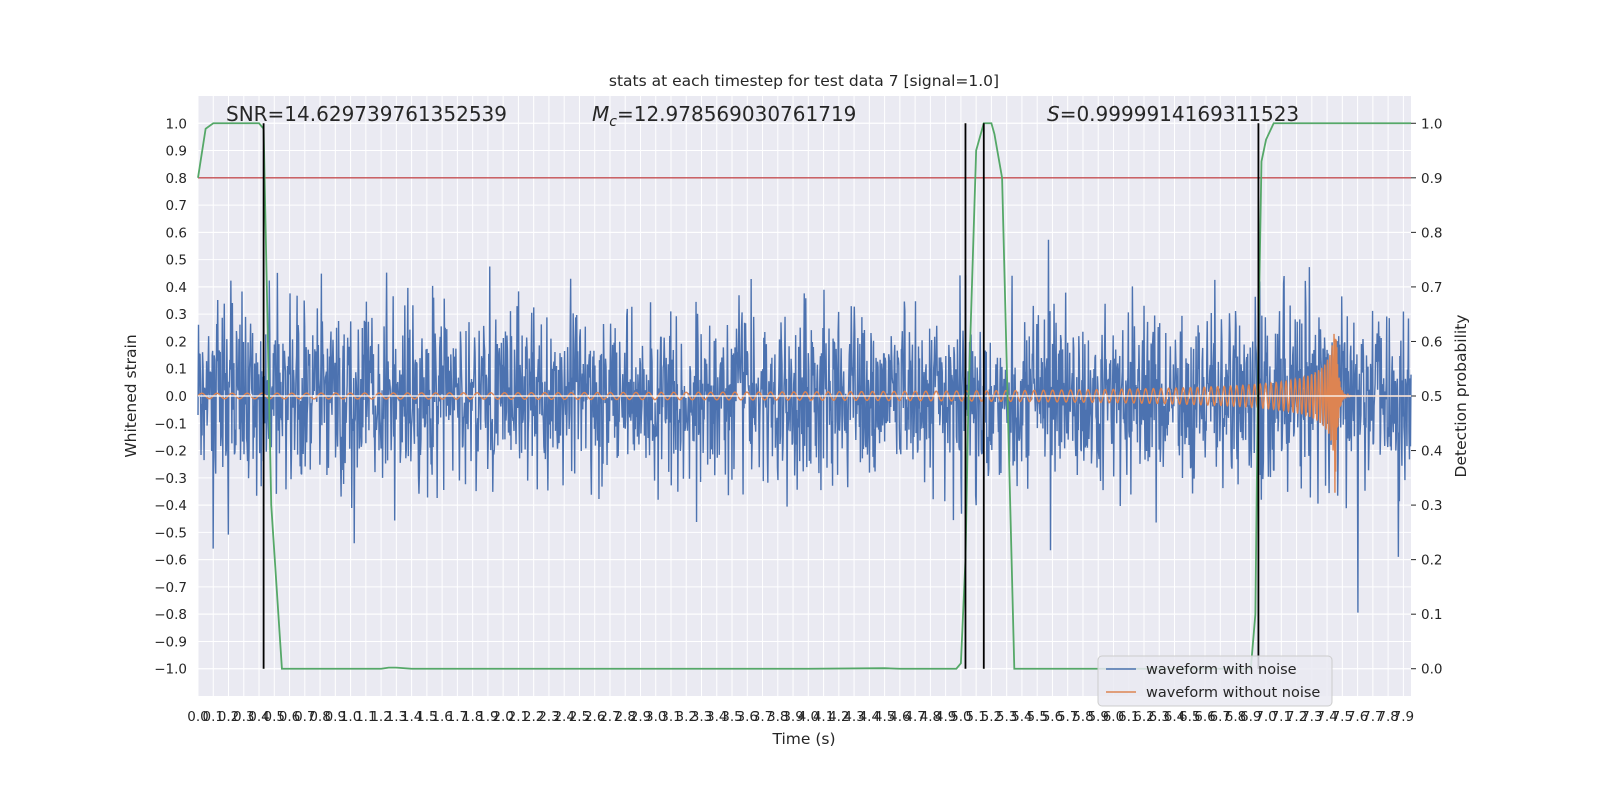 The width and height of the screenshot is (1600, 800). I want to click on y2-axis-label: Detection probability, so click(1461, 396).